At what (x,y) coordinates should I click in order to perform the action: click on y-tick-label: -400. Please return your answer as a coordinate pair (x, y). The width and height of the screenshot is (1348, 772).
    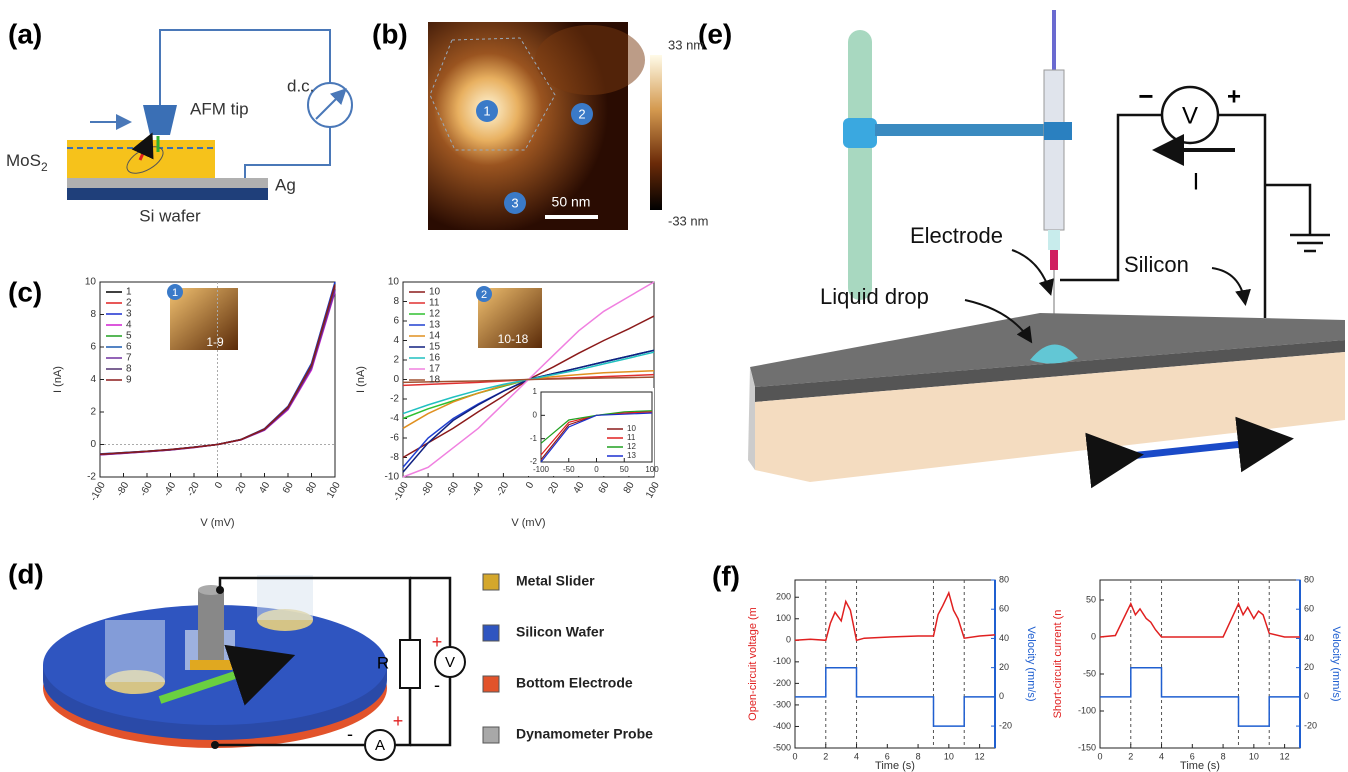
    Looking at the image, I should click on (782, 726).